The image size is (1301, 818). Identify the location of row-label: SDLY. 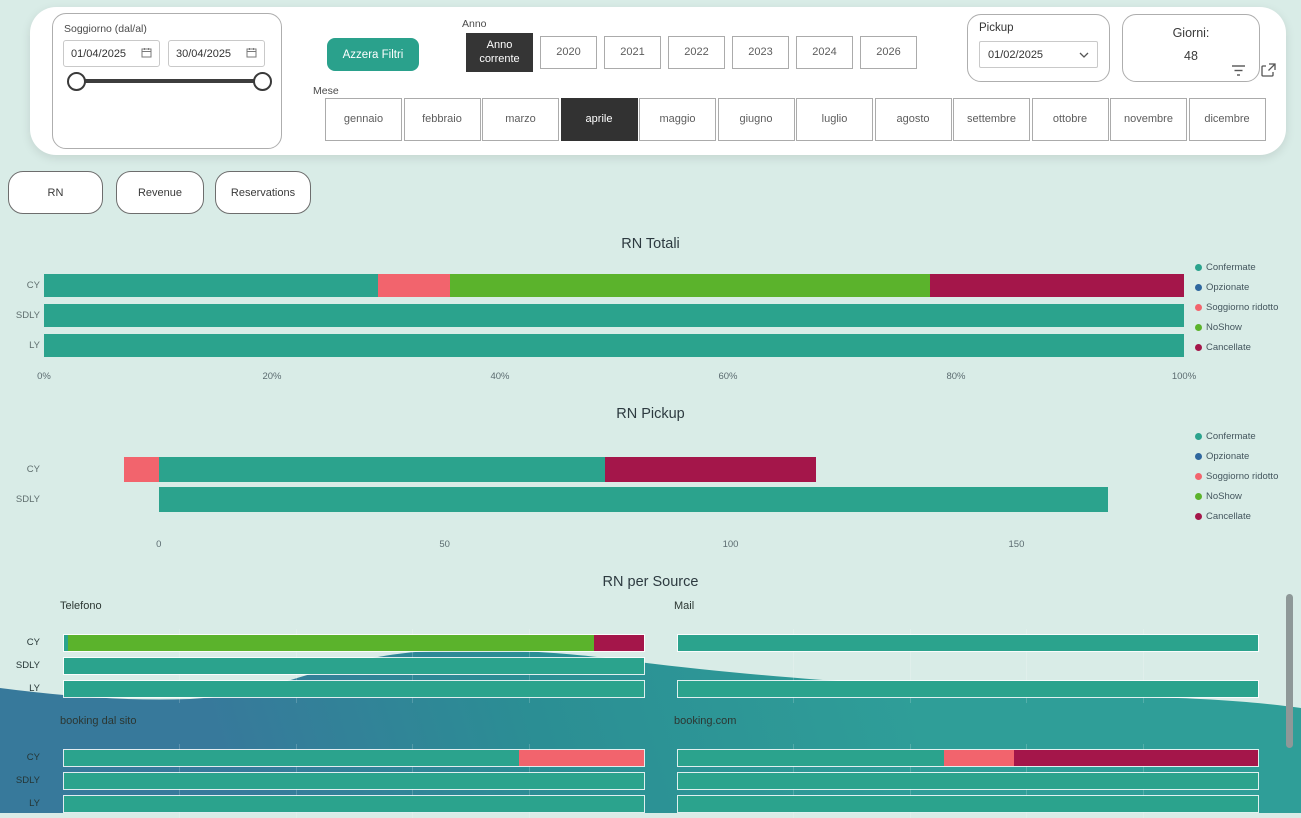
(27, 780).